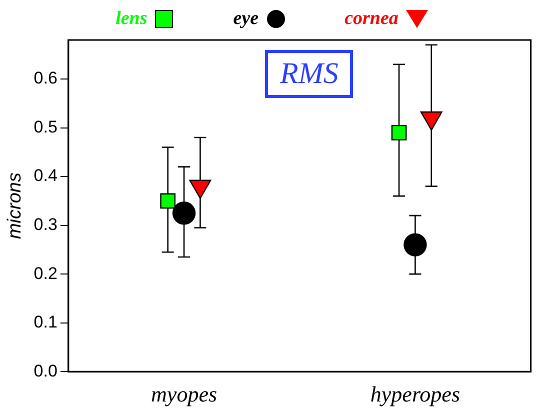 The width and height of the screenshot is (544, 412). What do you see at coordinates (132, 19) in the screenshot?
I see `legend-label: lens` at bounding box center [132, 19].